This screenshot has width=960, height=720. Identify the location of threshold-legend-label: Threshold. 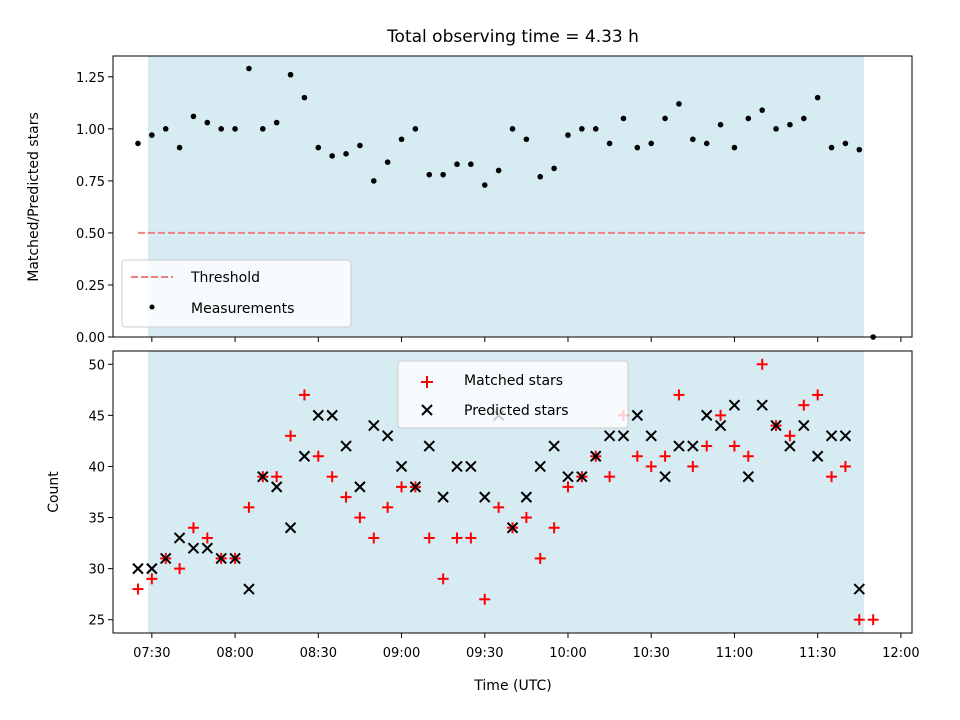
(225, 278).